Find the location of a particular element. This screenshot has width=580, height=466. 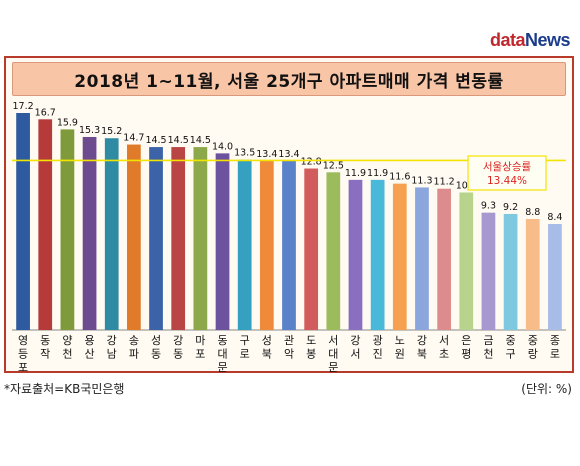

category-label: 관 is located at coordinates (289, 340).